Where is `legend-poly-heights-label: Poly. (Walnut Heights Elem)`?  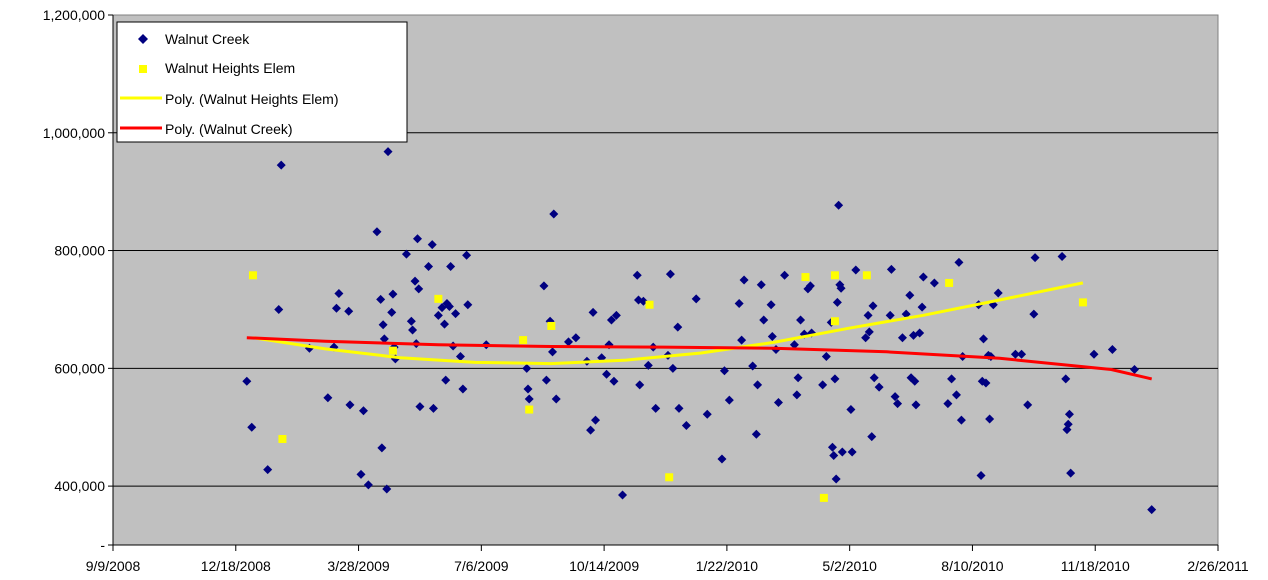
legend-poly-heights-label: Poly. (Walnut Heights Elem) is located at coordinates (252, 99).